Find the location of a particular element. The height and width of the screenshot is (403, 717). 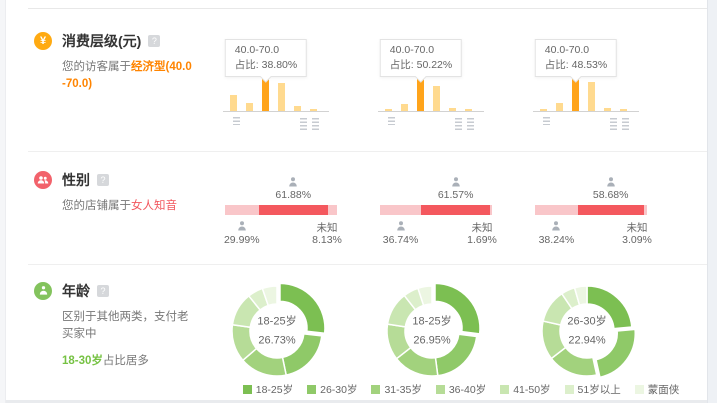

gender-title: 性别 is located at coordinates (76, 180).